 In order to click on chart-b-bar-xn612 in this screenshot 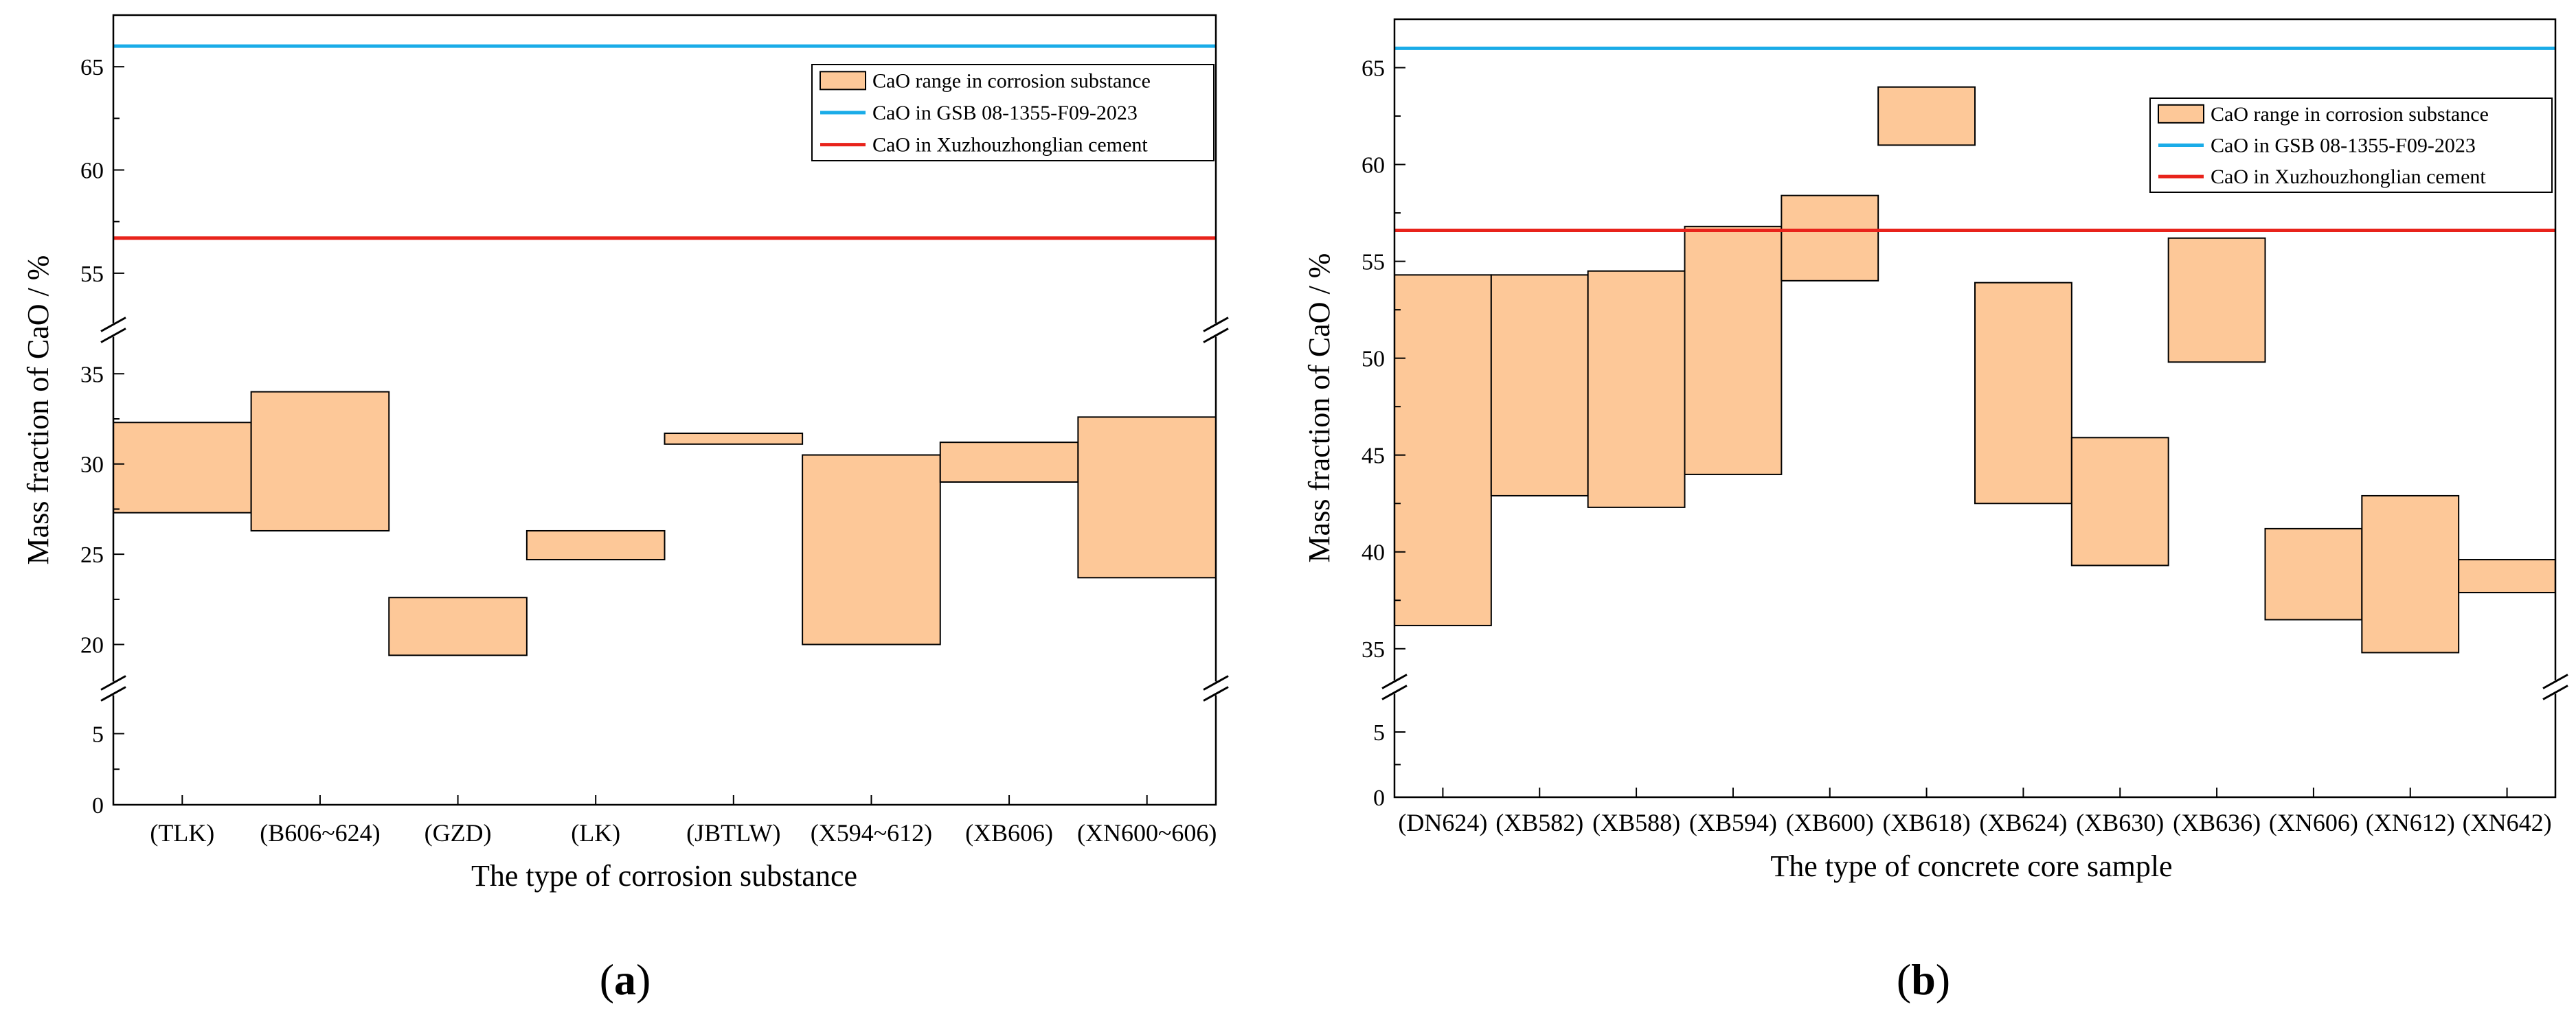, I will do `click(2410, 574)`.